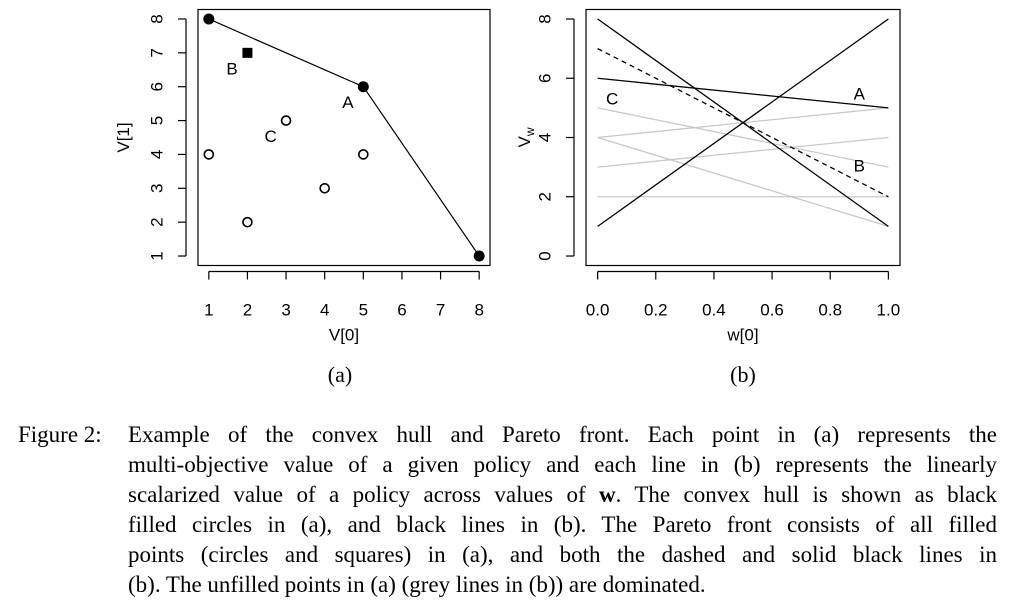 Image resolution: width=1010 pixels, height=610 pixels. What do you see at coordinates (478, 309) in the screenshot?
I see `x-tick-label: 8` at bounding box center [478, 309].